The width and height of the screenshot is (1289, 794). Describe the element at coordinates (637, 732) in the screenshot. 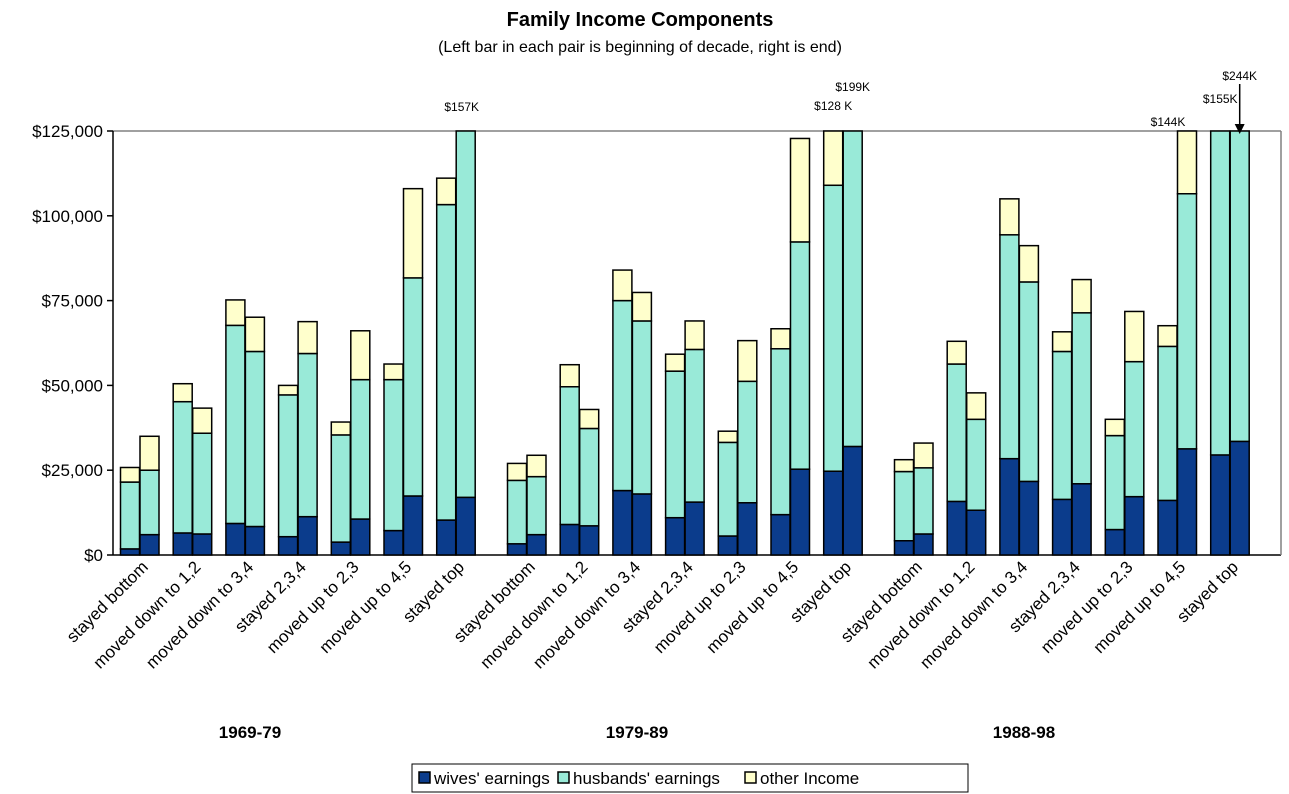

I see `group-label: 1979-89` at that location.